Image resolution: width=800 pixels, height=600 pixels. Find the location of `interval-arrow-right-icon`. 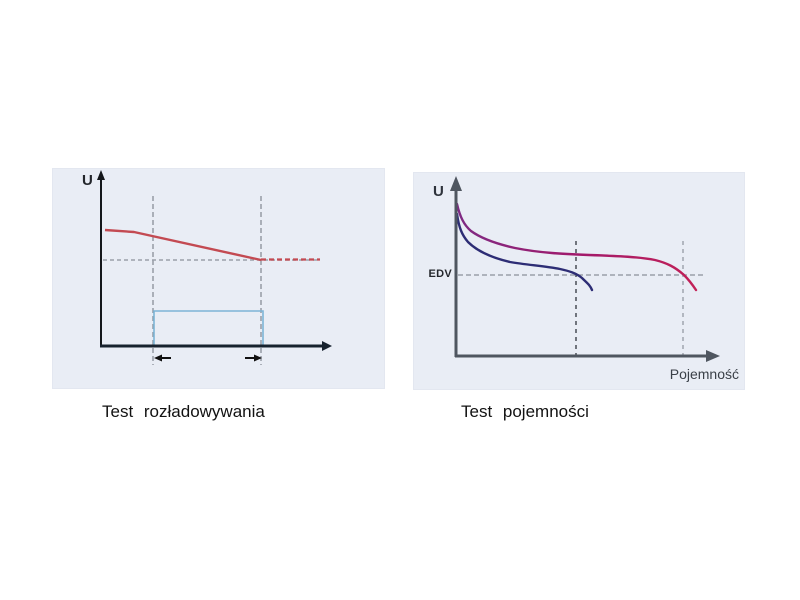

interval-arrow-right-icon is located at coordinates (253, 358).